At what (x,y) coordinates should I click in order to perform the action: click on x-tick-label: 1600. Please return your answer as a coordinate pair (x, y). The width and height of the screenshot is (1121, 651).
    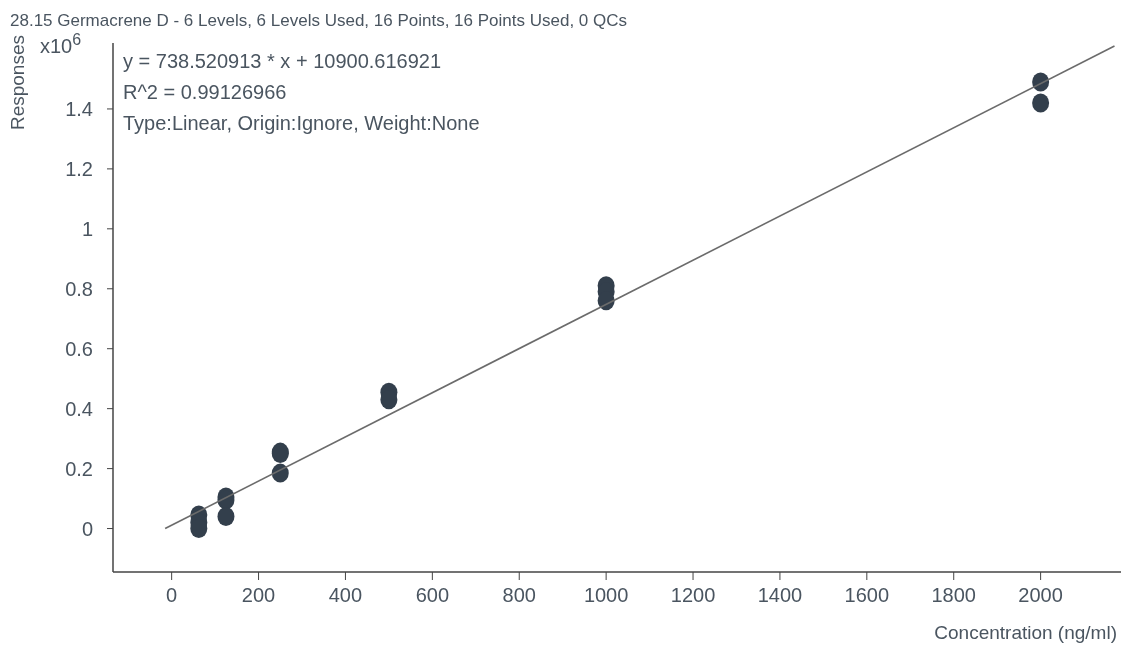
    Looking at the image, I should click on (867, 595).